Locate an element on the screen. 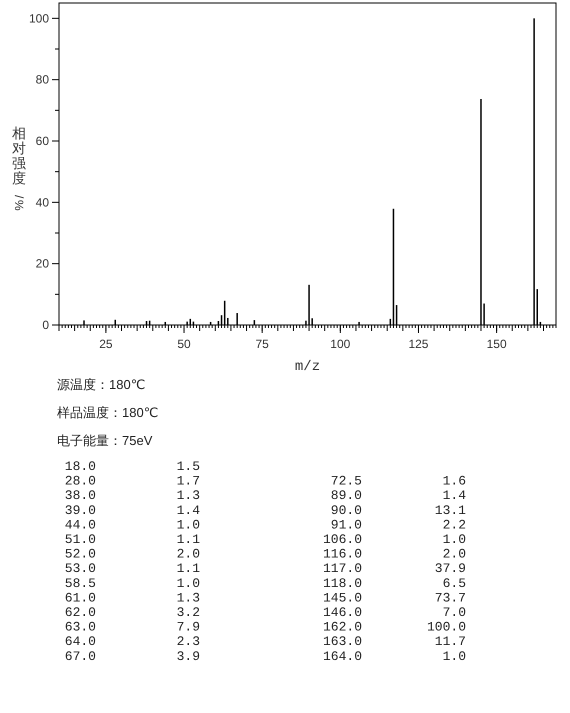 The image size is (570, 713). text: 电子能量：75eV is located at coordinates (105, 440).